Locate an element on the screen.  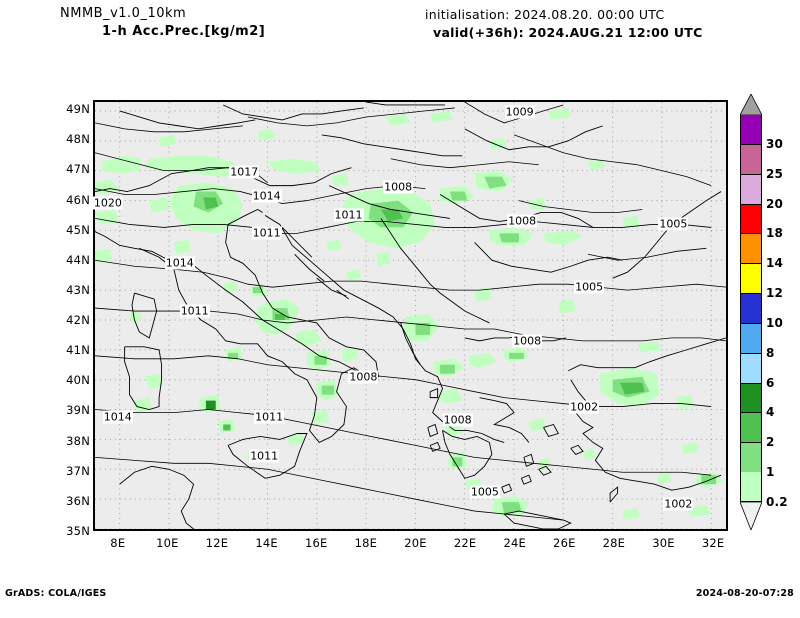
y-tick-label: 35N is located at coordinates (78, 531).